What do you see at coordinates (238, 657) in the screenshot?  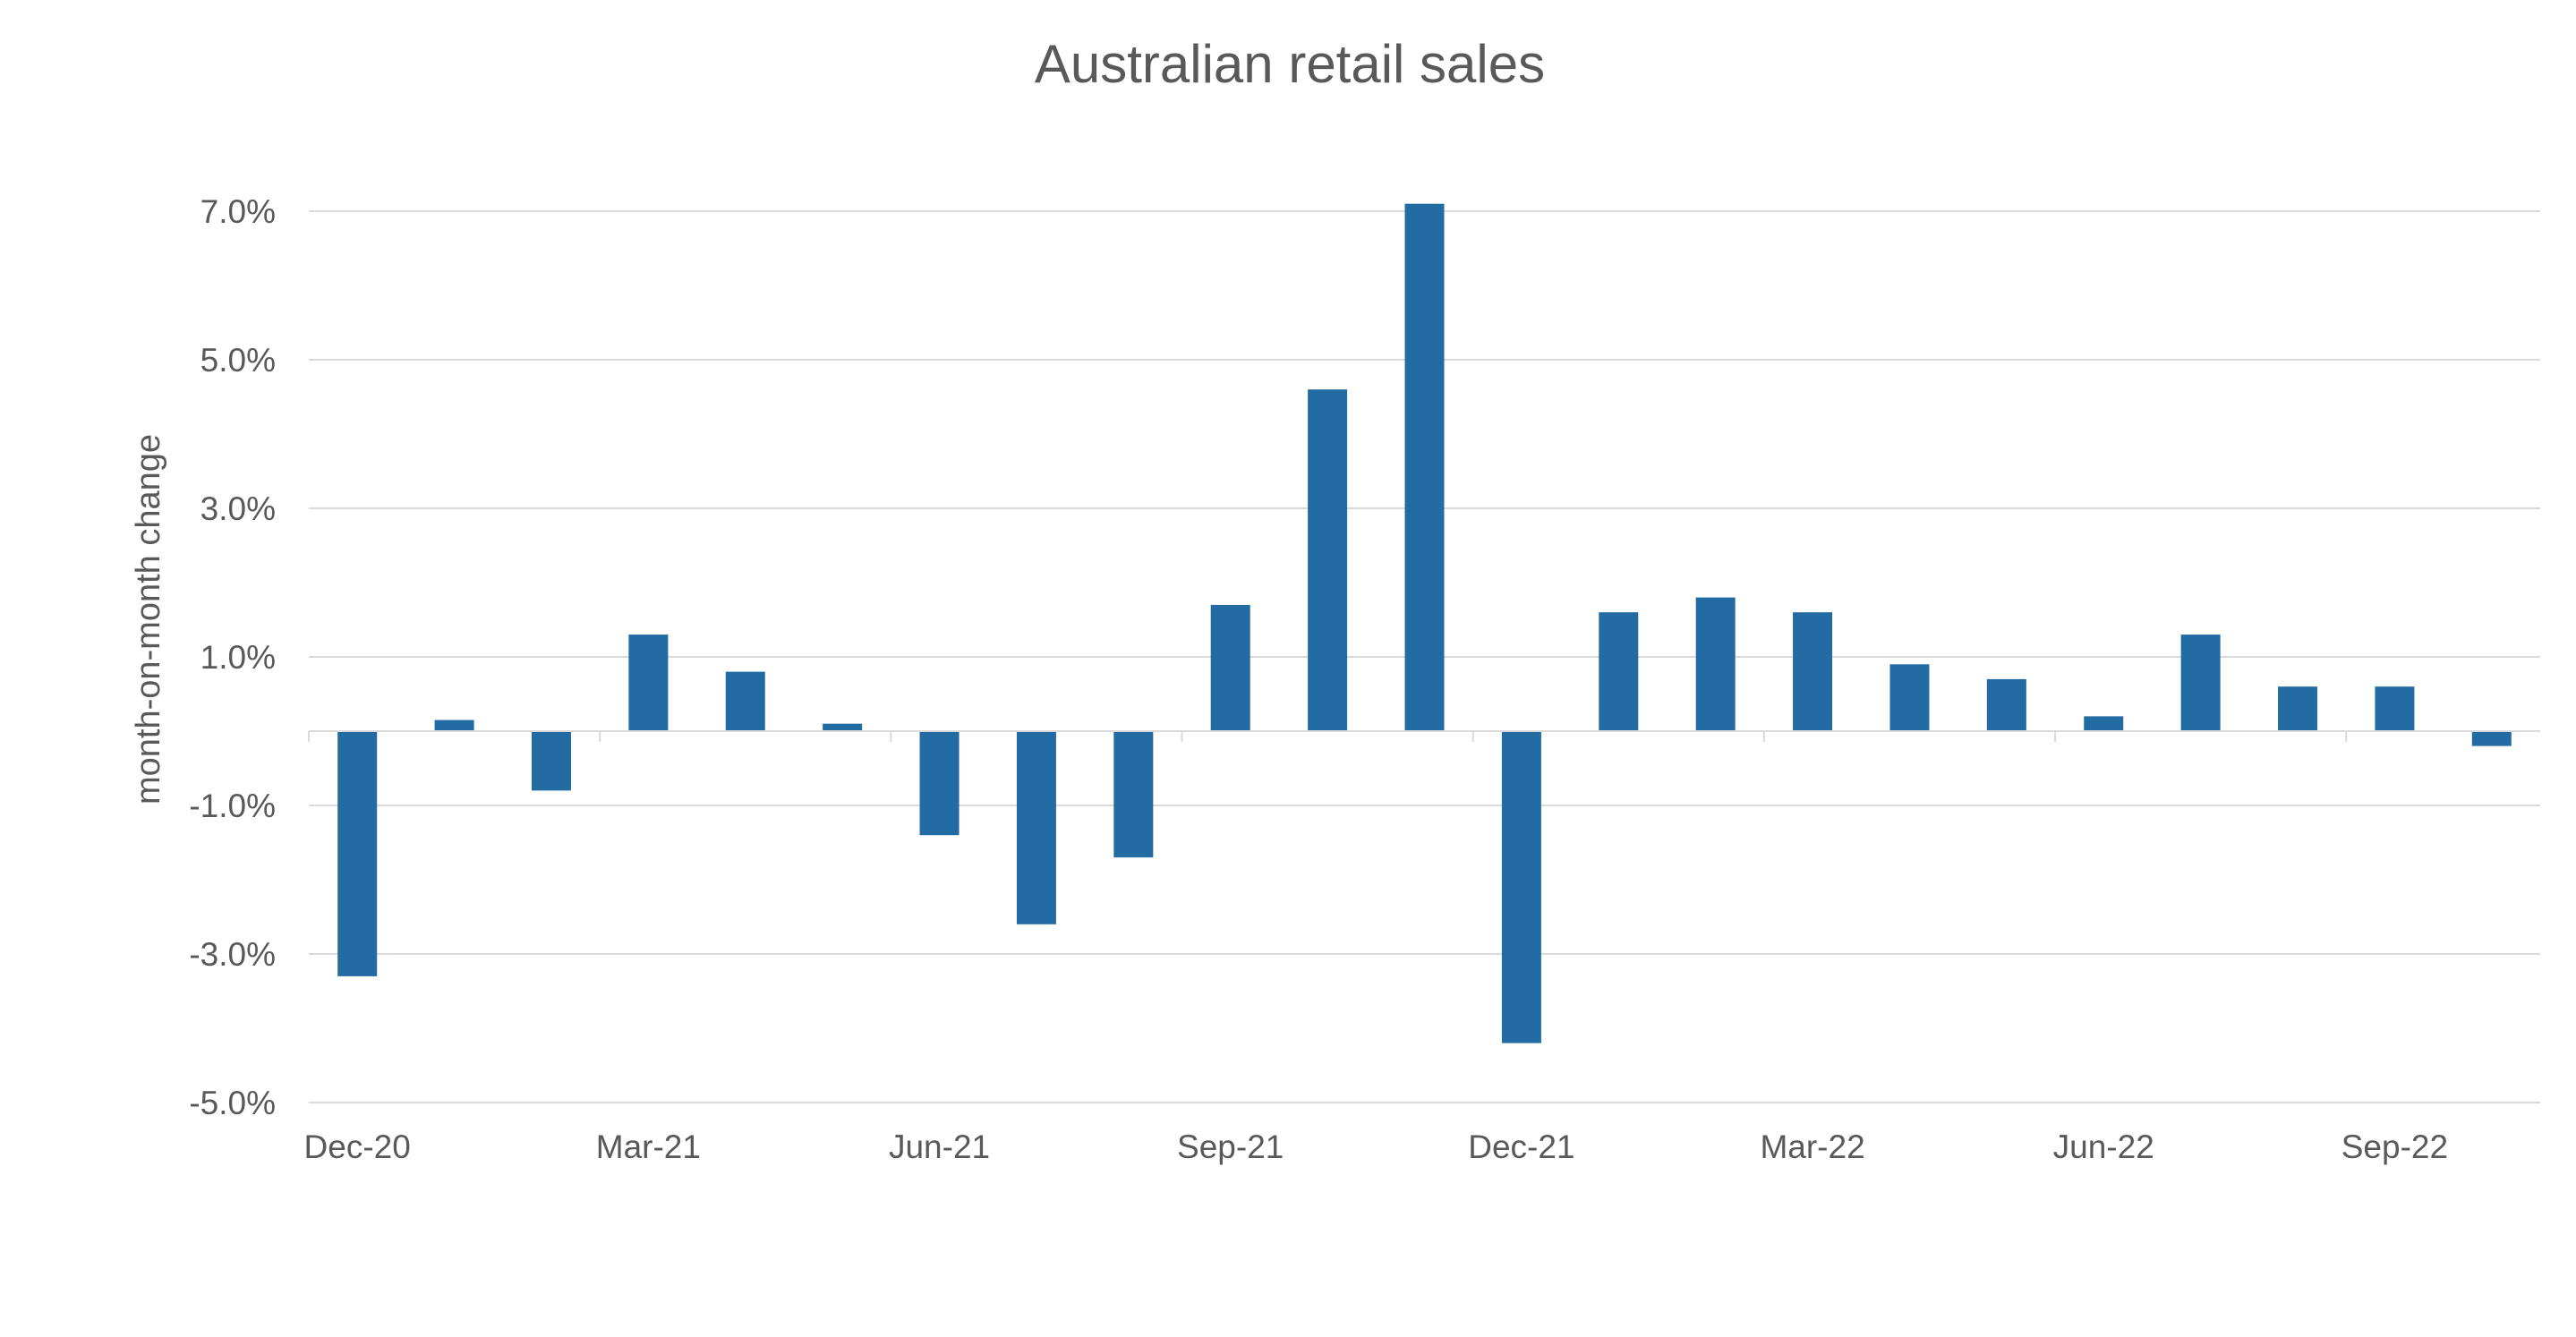 I see `y-tick-label: 1.0%` at bounding box center [238, 657].